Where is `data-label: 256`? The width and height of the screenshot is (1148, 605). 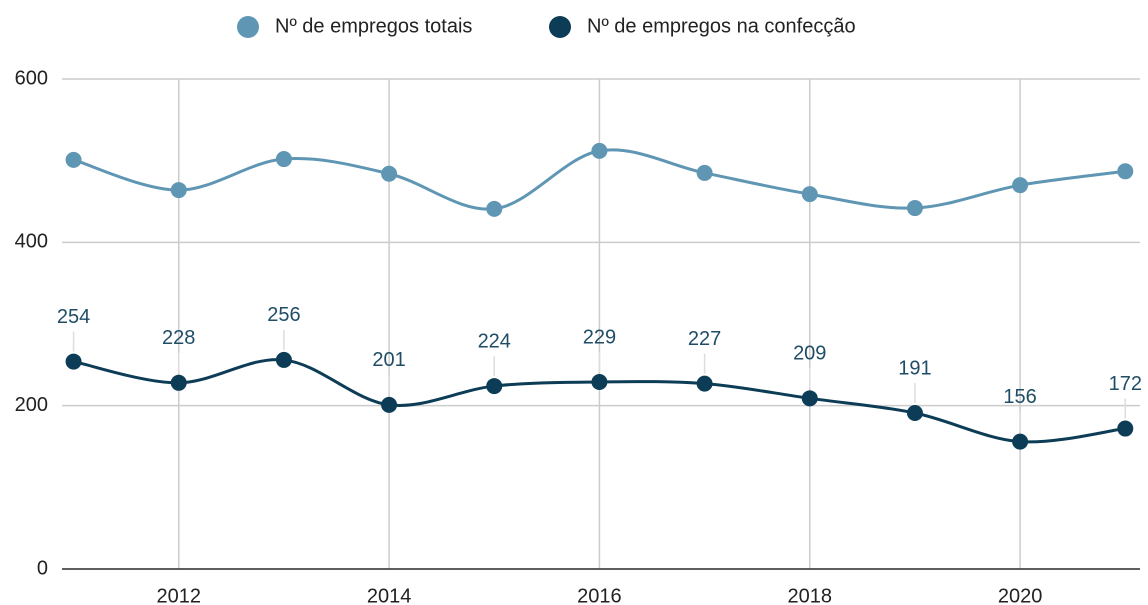 data-label: 256 is located at coordinates (283, 315).